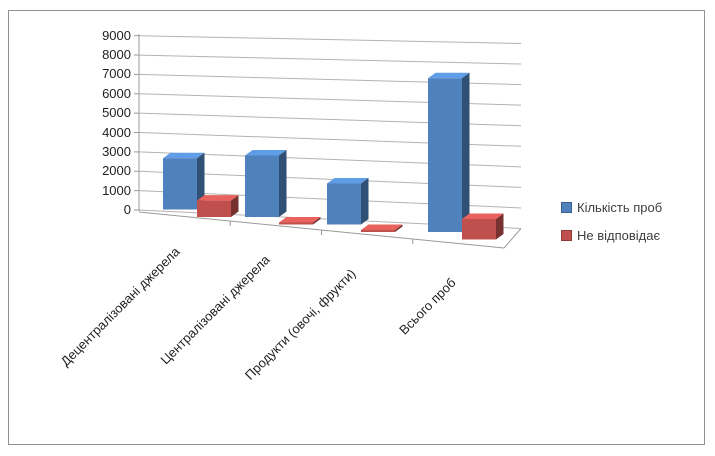 Image resolution: width=715 pixels, height=456 pixels. What do you see at coordinates (500, 226) in the screenshot?
I see `bar-series2-cat4-side` at bounding box center [500, 226].